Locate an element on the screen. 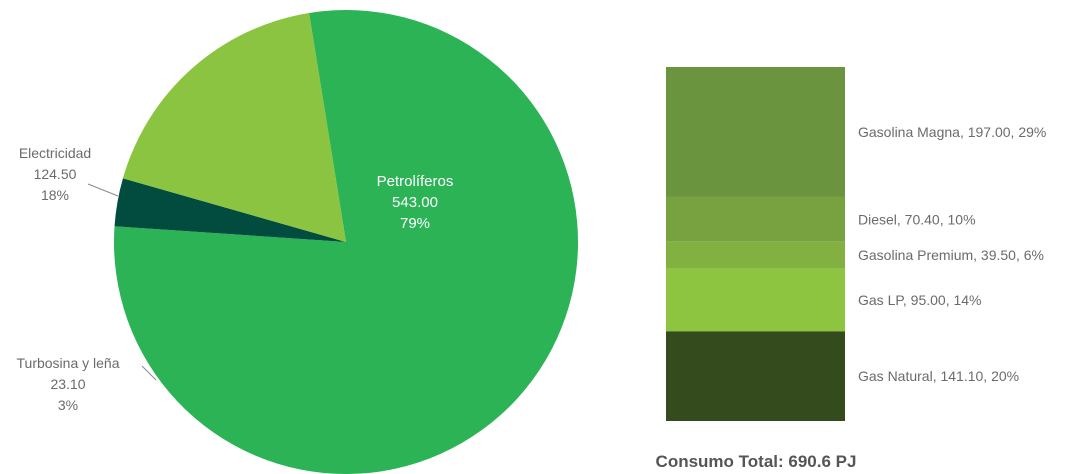 The width and height of the screenshot is (1082, 474). leader-line-electricidad is located at coordinates (103, 190).